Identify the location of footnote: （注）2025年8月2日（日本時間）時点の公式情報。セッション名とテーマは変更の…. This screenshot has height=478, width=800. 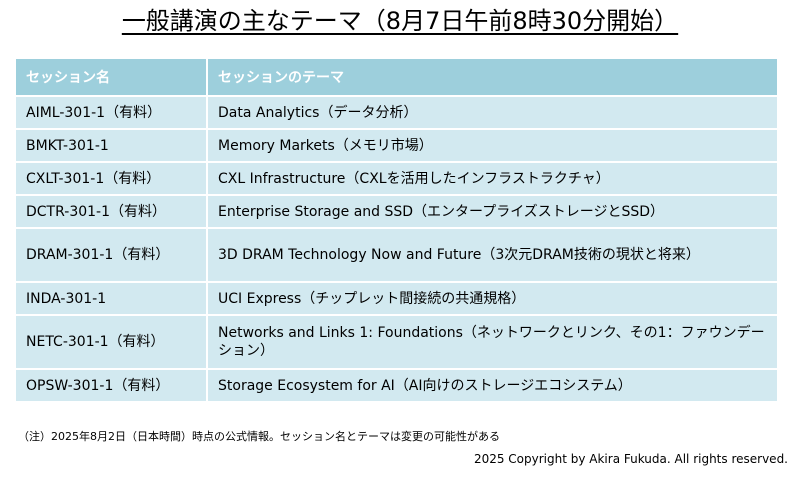
(259, 436).